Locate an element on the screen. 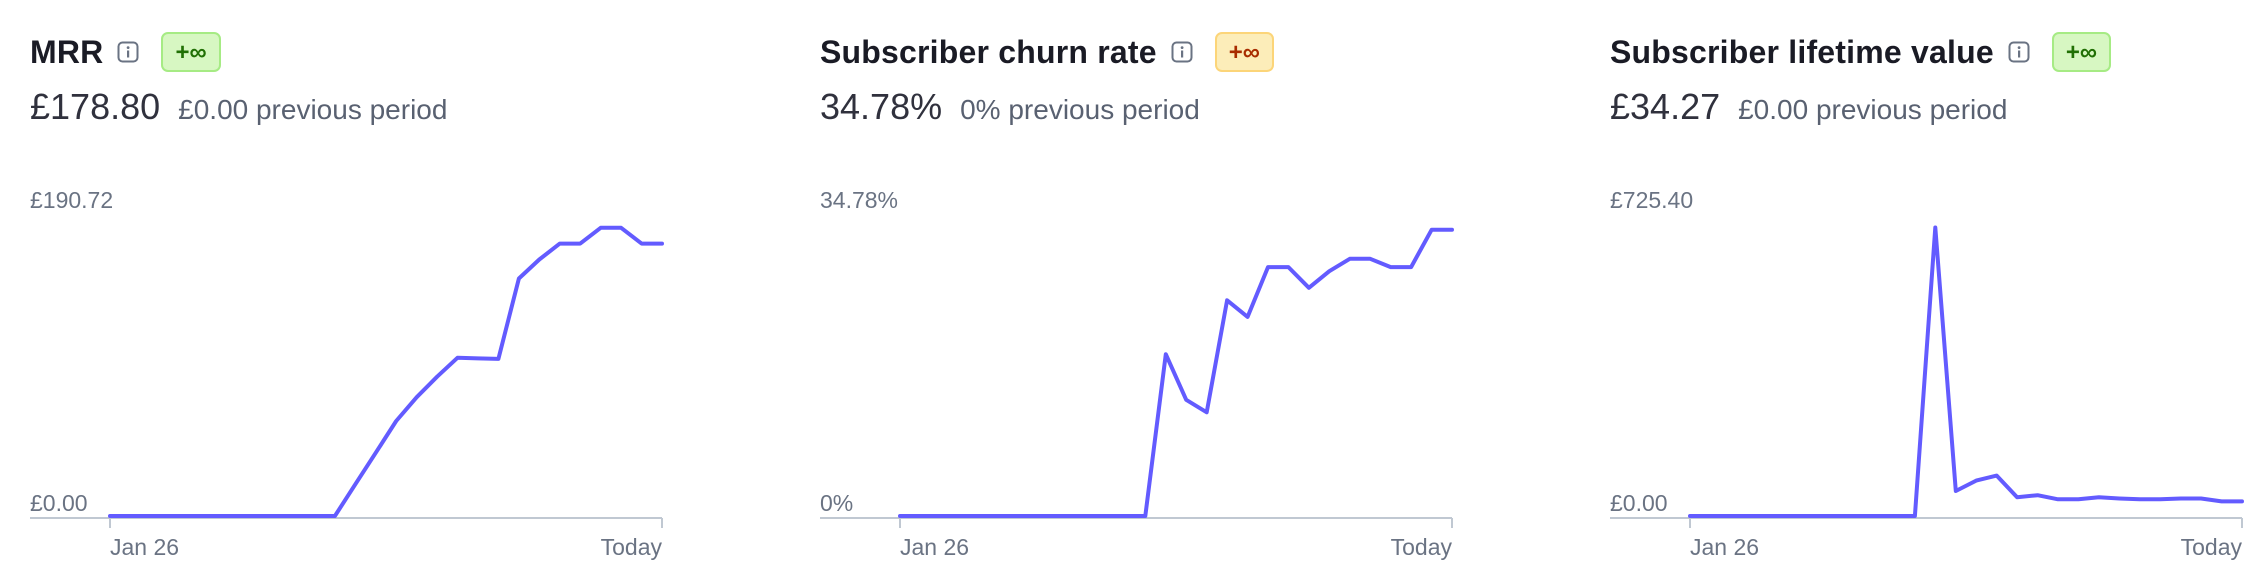 The height and width of the screenshot is (576, 2258). current-value: £34.27 is located at coordinates (1665, 106).